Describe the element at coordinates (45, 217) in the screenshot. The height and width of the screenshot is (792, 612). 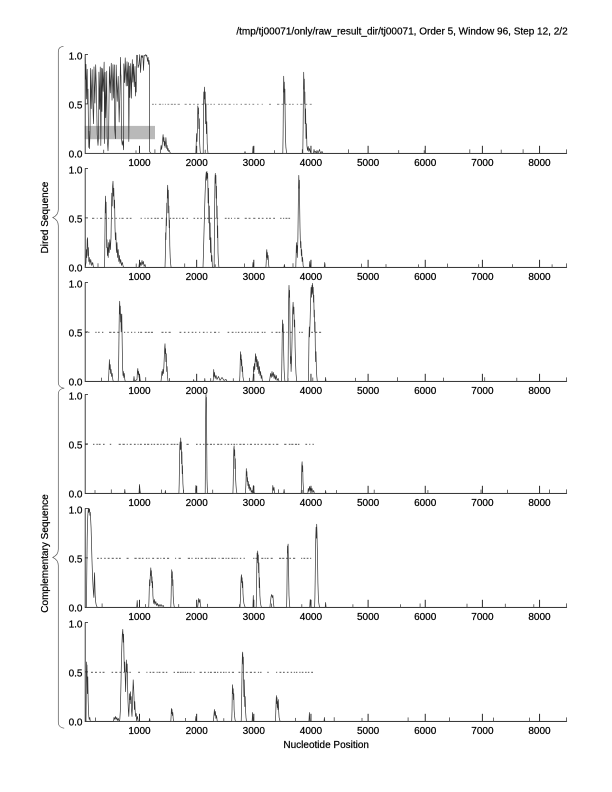
I see `svg-text: Dired Sequence` at that location.